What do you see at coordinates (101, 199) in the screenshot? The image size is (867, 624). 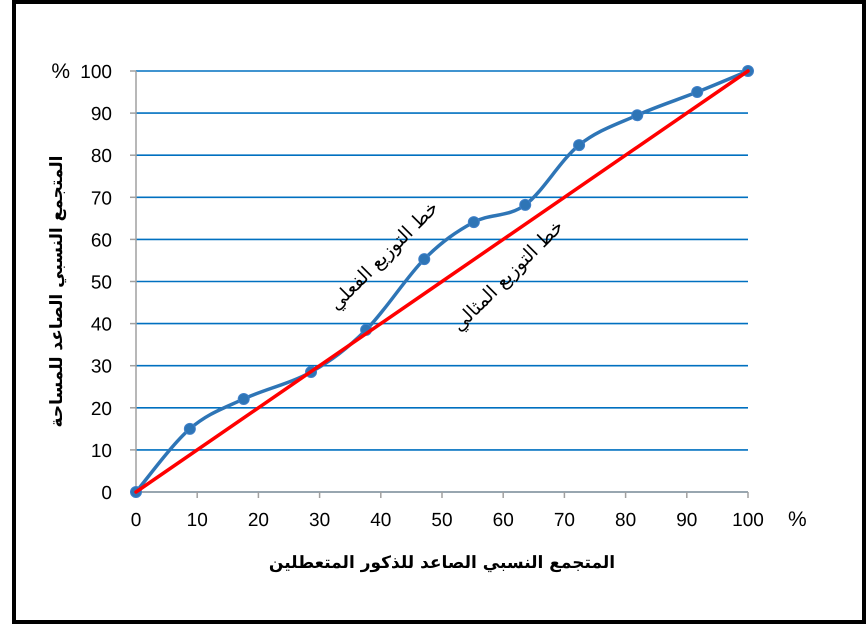 I see `y-tick-label: 70` at bounding box center [101, 199].